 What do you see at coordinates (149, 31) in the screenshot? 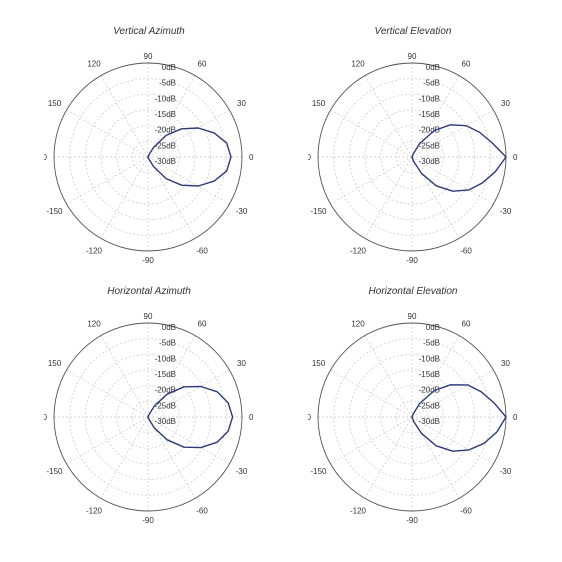
I see `chart-title: Vertical Azimuth` at bounding box center [149, 31].